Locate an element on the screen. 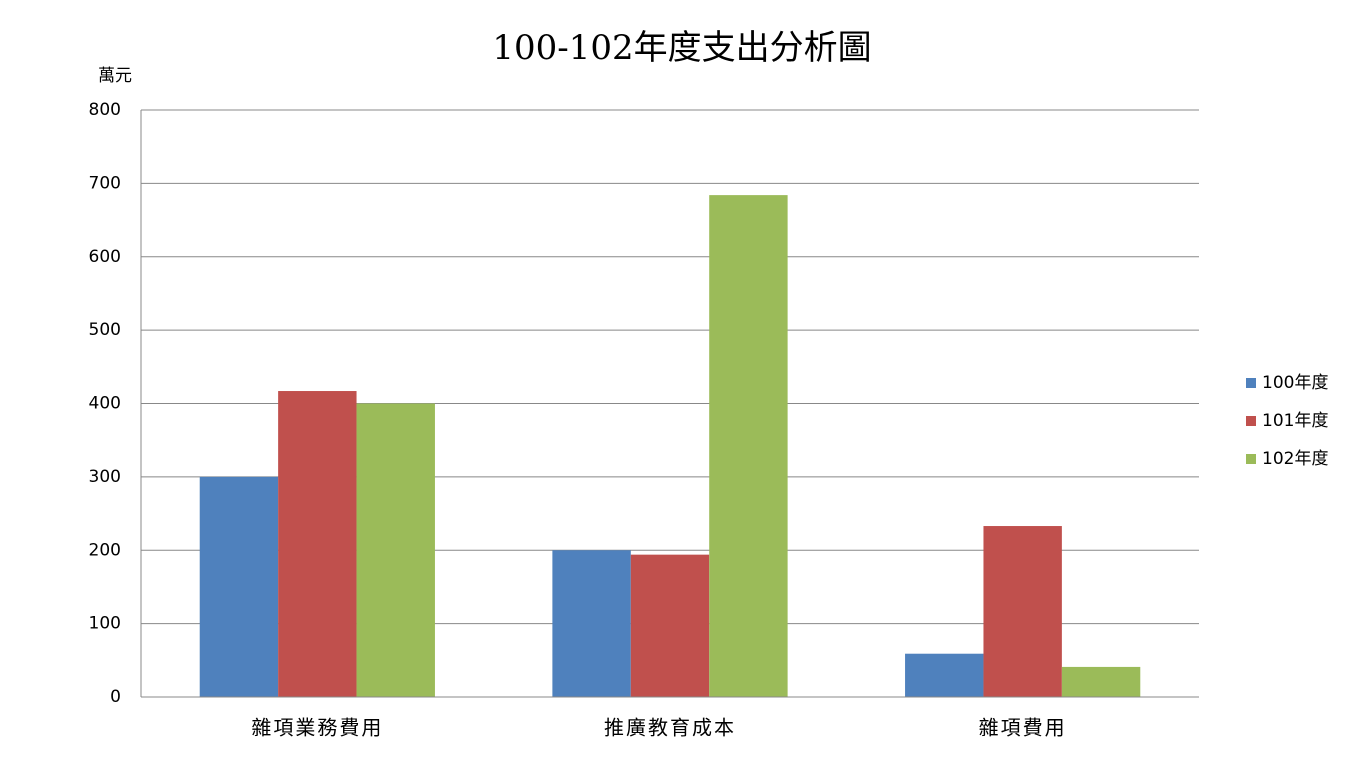  y-tick-label: 400 is located at coordinates (105, 404).